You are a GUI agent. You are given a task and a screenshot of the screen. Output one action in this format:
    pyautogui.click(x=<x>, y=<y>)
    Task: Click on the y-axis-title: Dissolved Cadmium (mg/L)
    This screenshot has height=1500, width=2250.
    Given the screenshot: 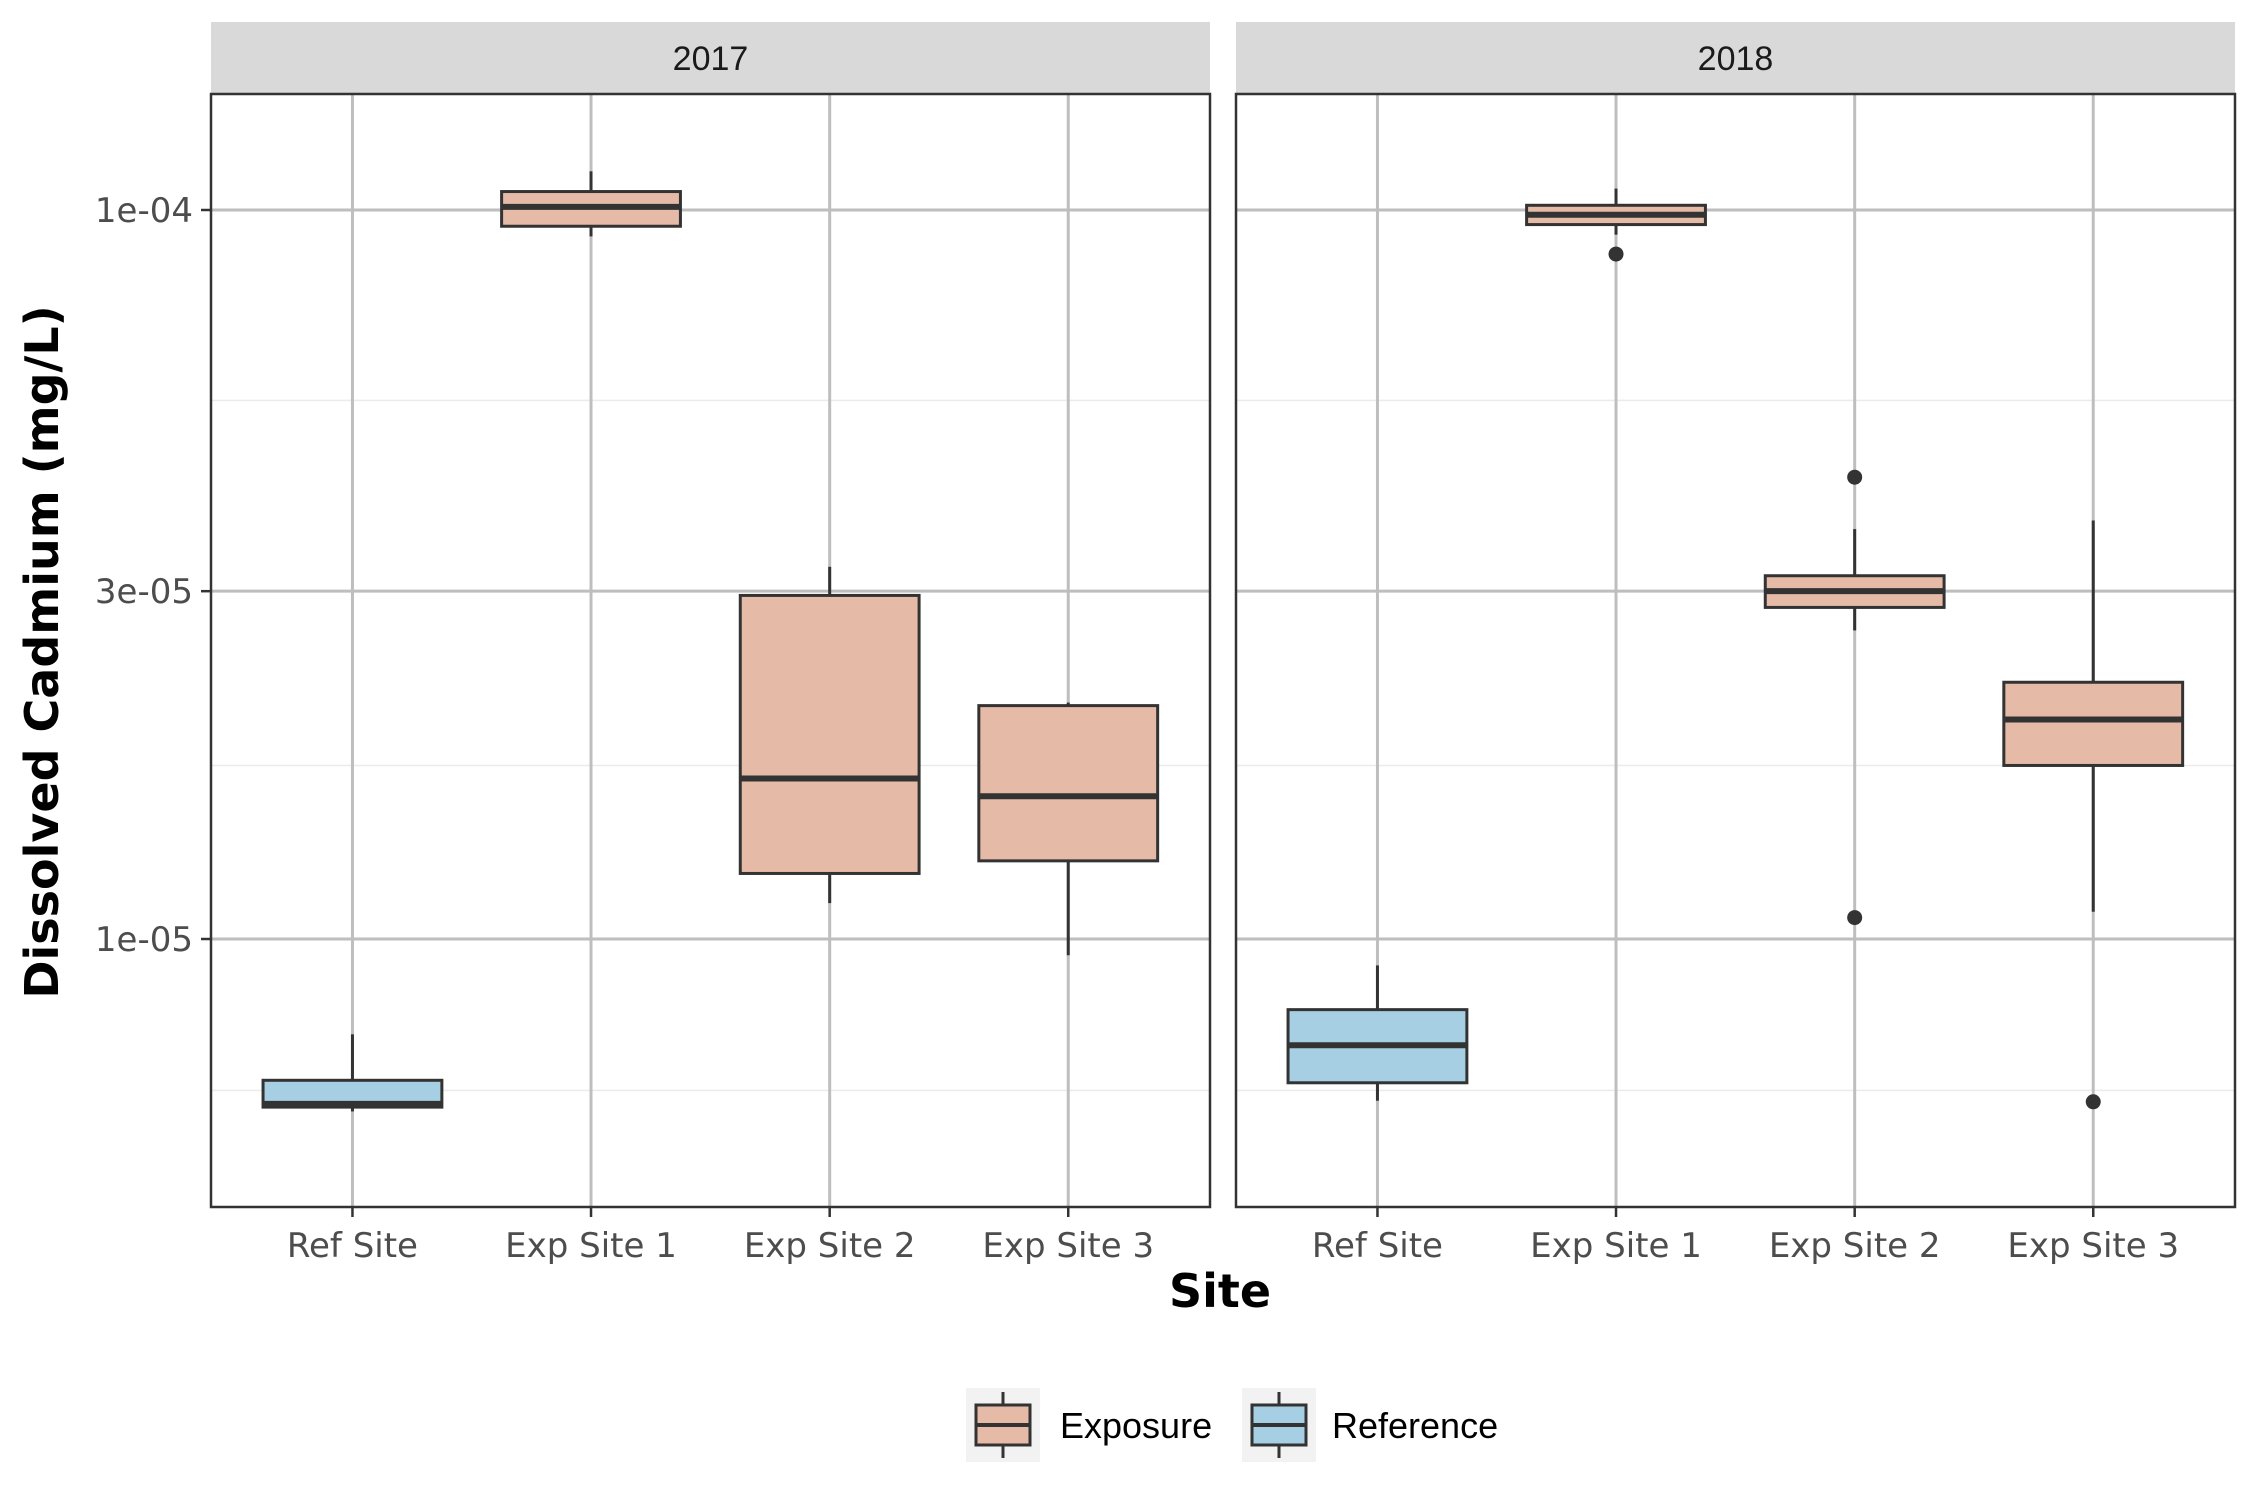 What is the action you would take?
    pyautogui.click(x=42, y=651)
    